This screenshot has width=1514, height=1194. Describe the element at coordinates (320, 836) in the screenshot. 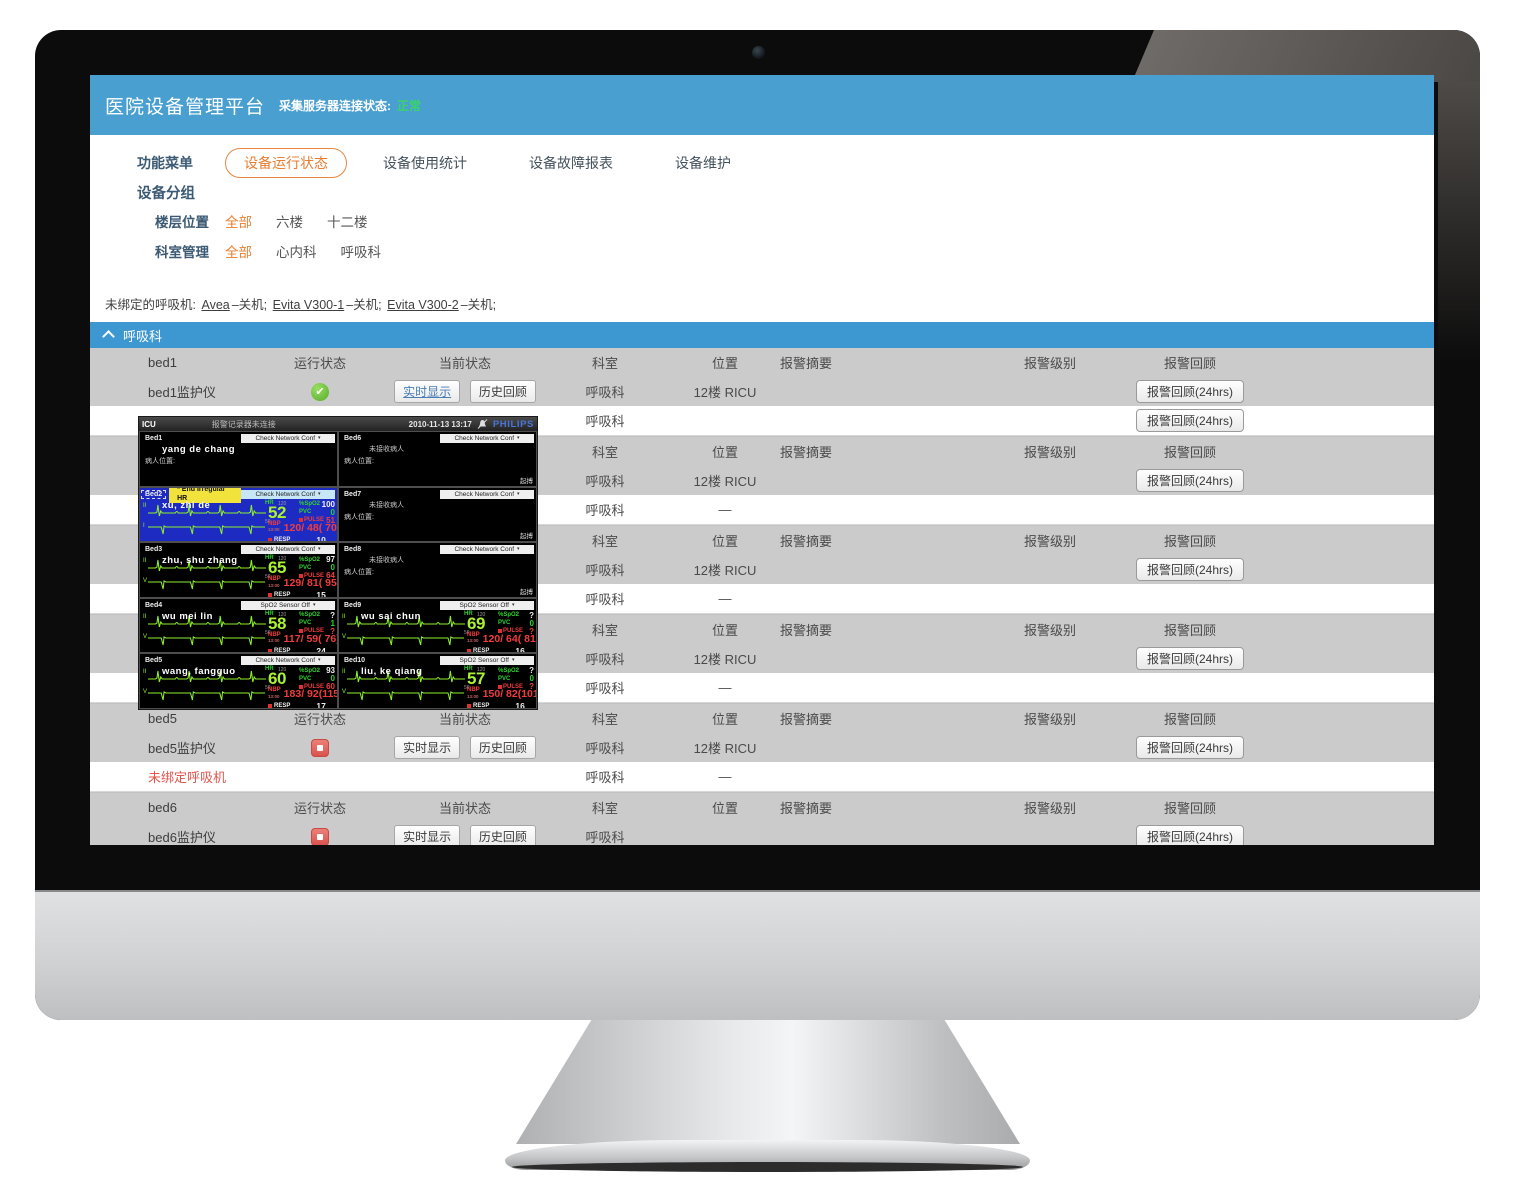

I see `status-stopped-icon` at that location.